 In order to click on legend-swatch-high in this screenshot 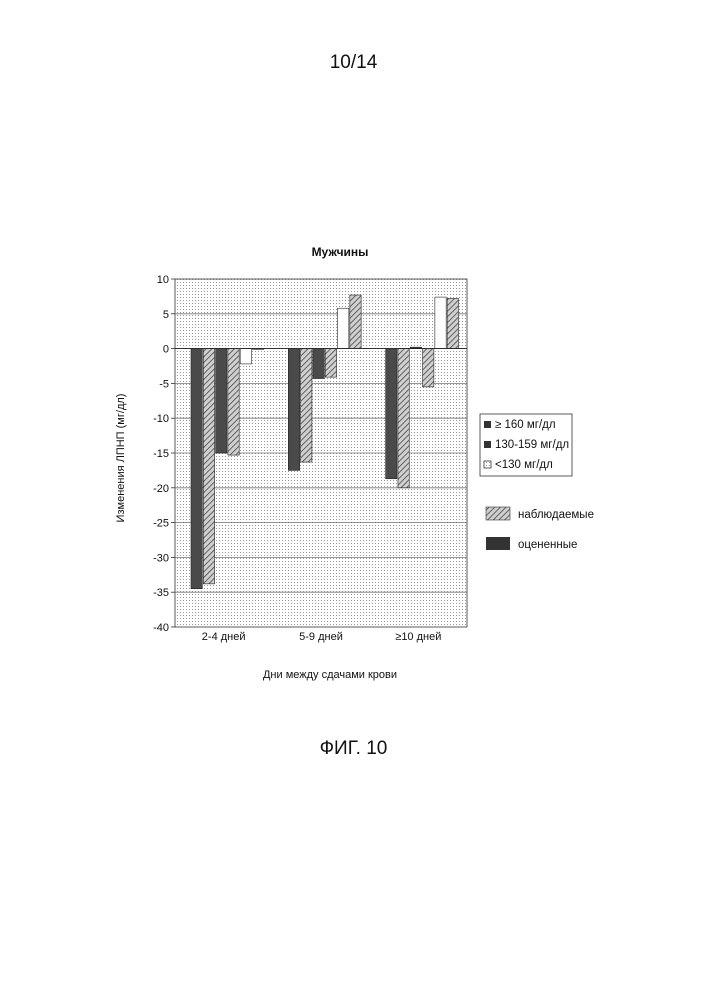, I will do `click(487, 424)`.